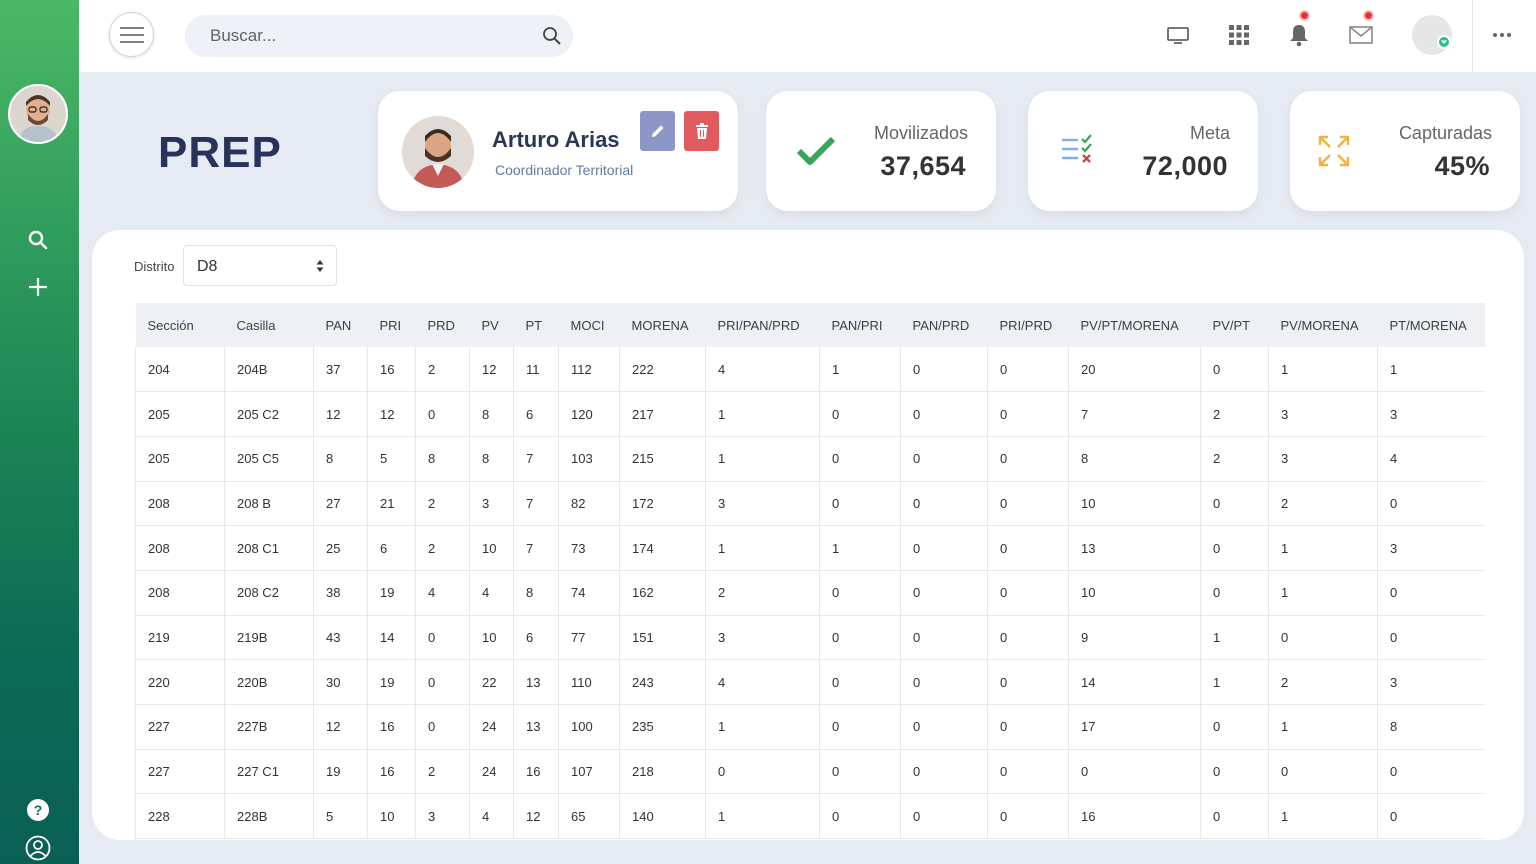  What do you see at coordinates (1239, 35) in the screenshot?
I see `apps-grid-icon` at bounding box center [1239, 35].